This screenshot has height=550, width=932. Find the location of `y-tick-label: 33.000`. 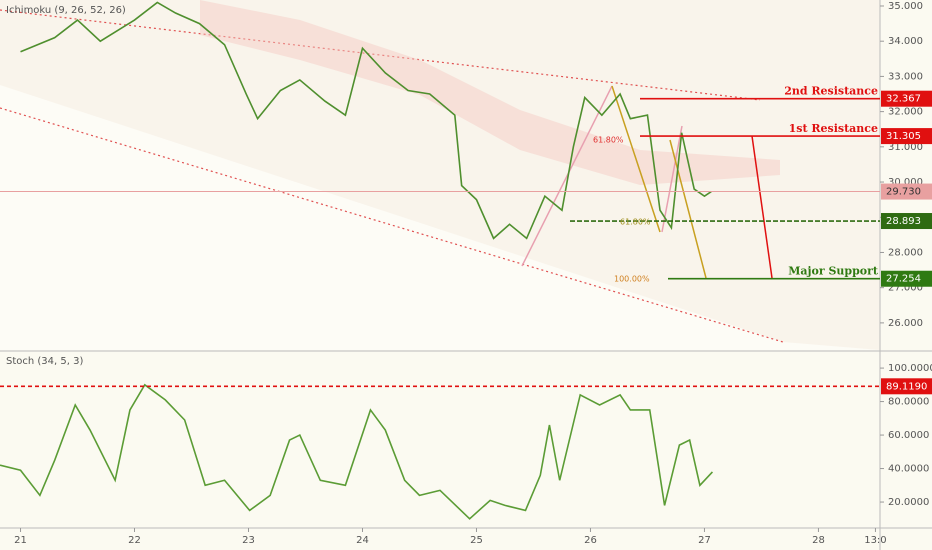

y-tick-label: 33.000 is located at coordinates (905, 76).